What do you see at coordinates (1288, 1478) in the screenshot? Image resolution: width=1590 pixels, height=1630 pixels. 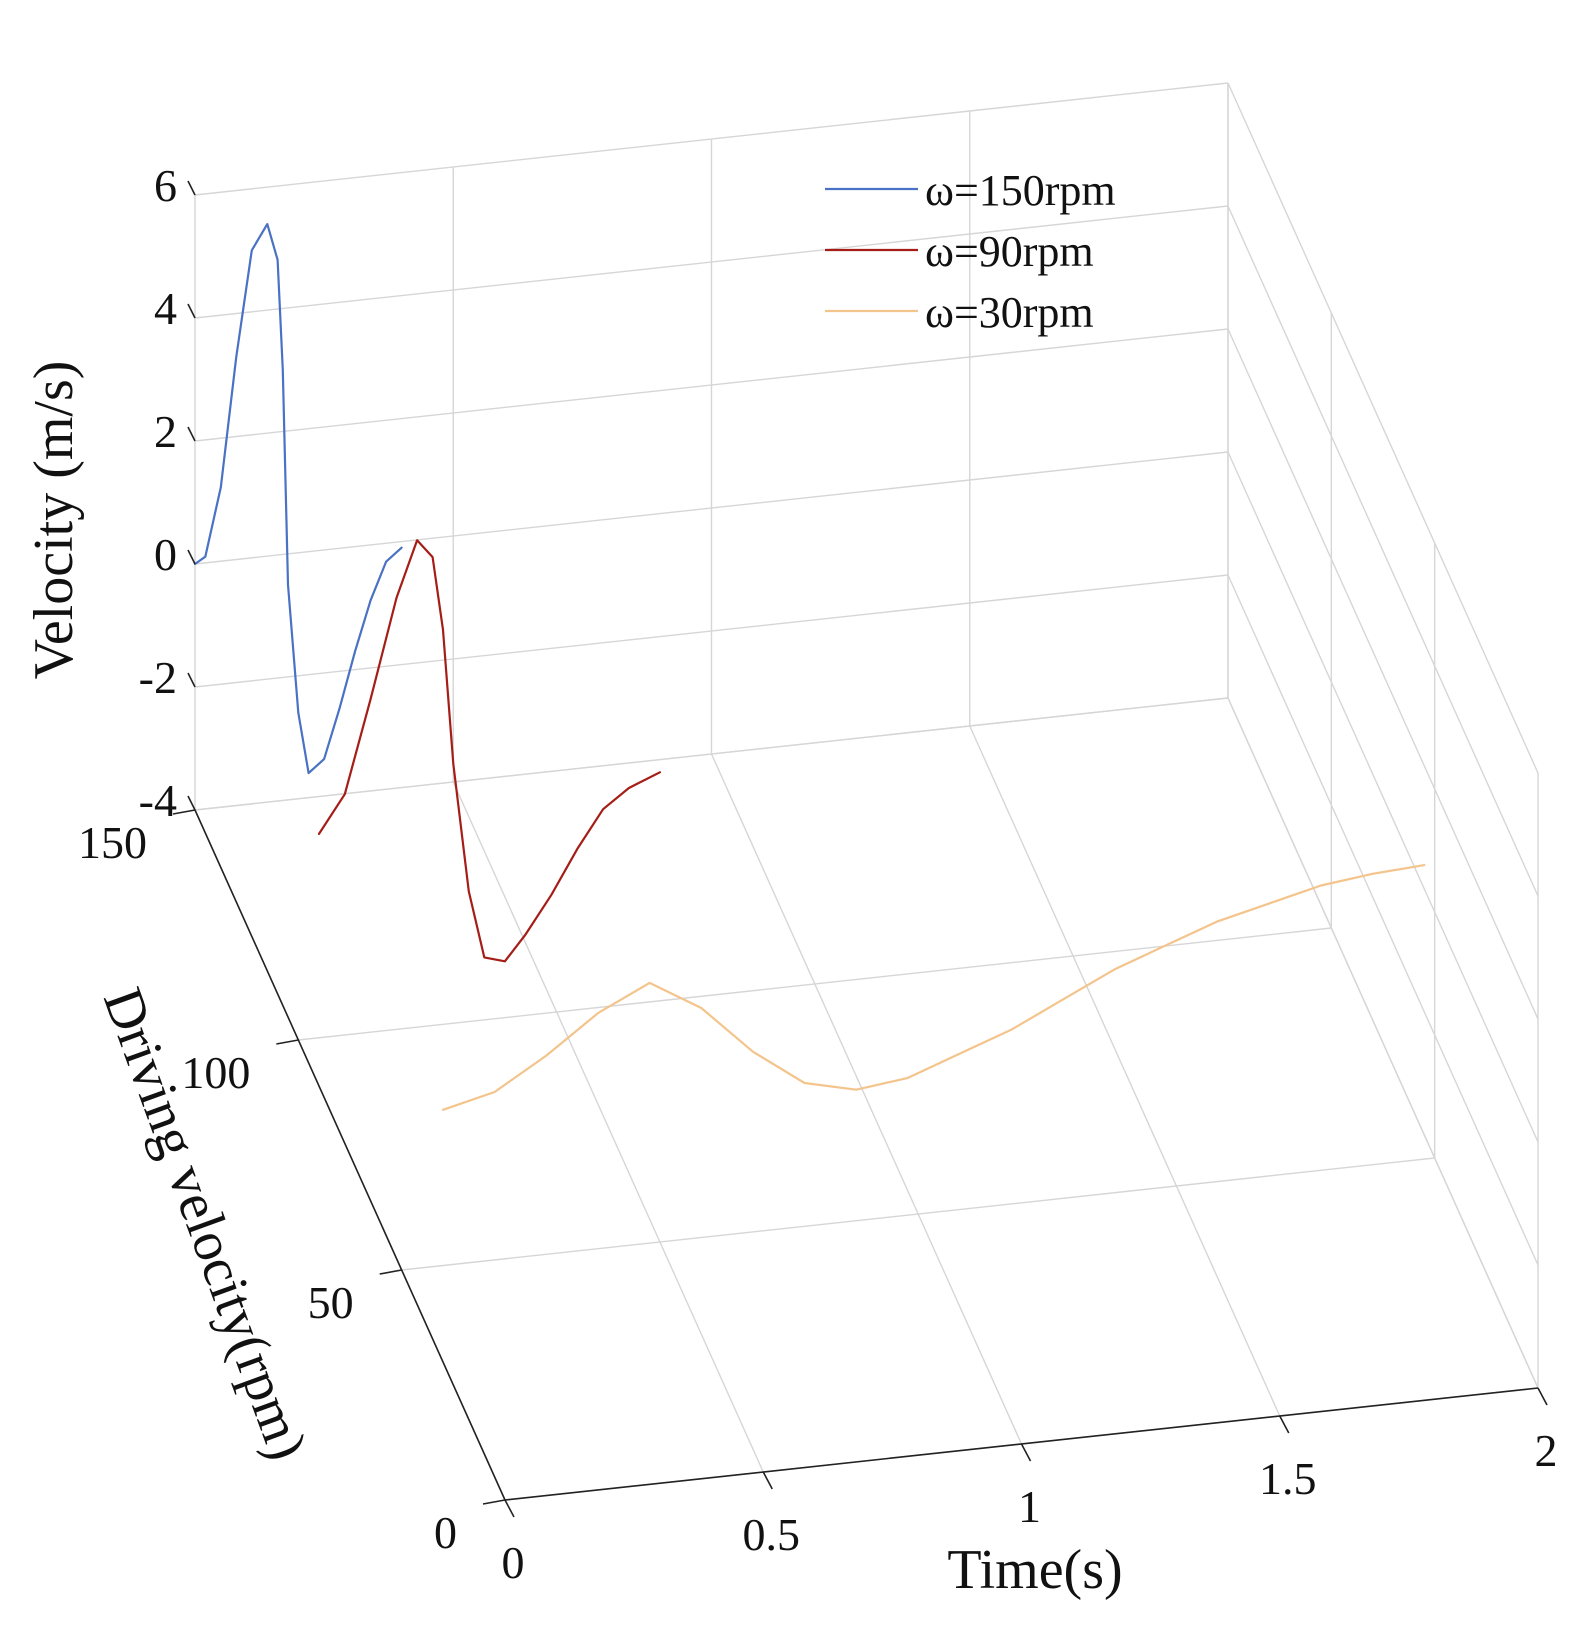 I see `time-tick-label: 1.5` at bounding box center [1288, 1478].